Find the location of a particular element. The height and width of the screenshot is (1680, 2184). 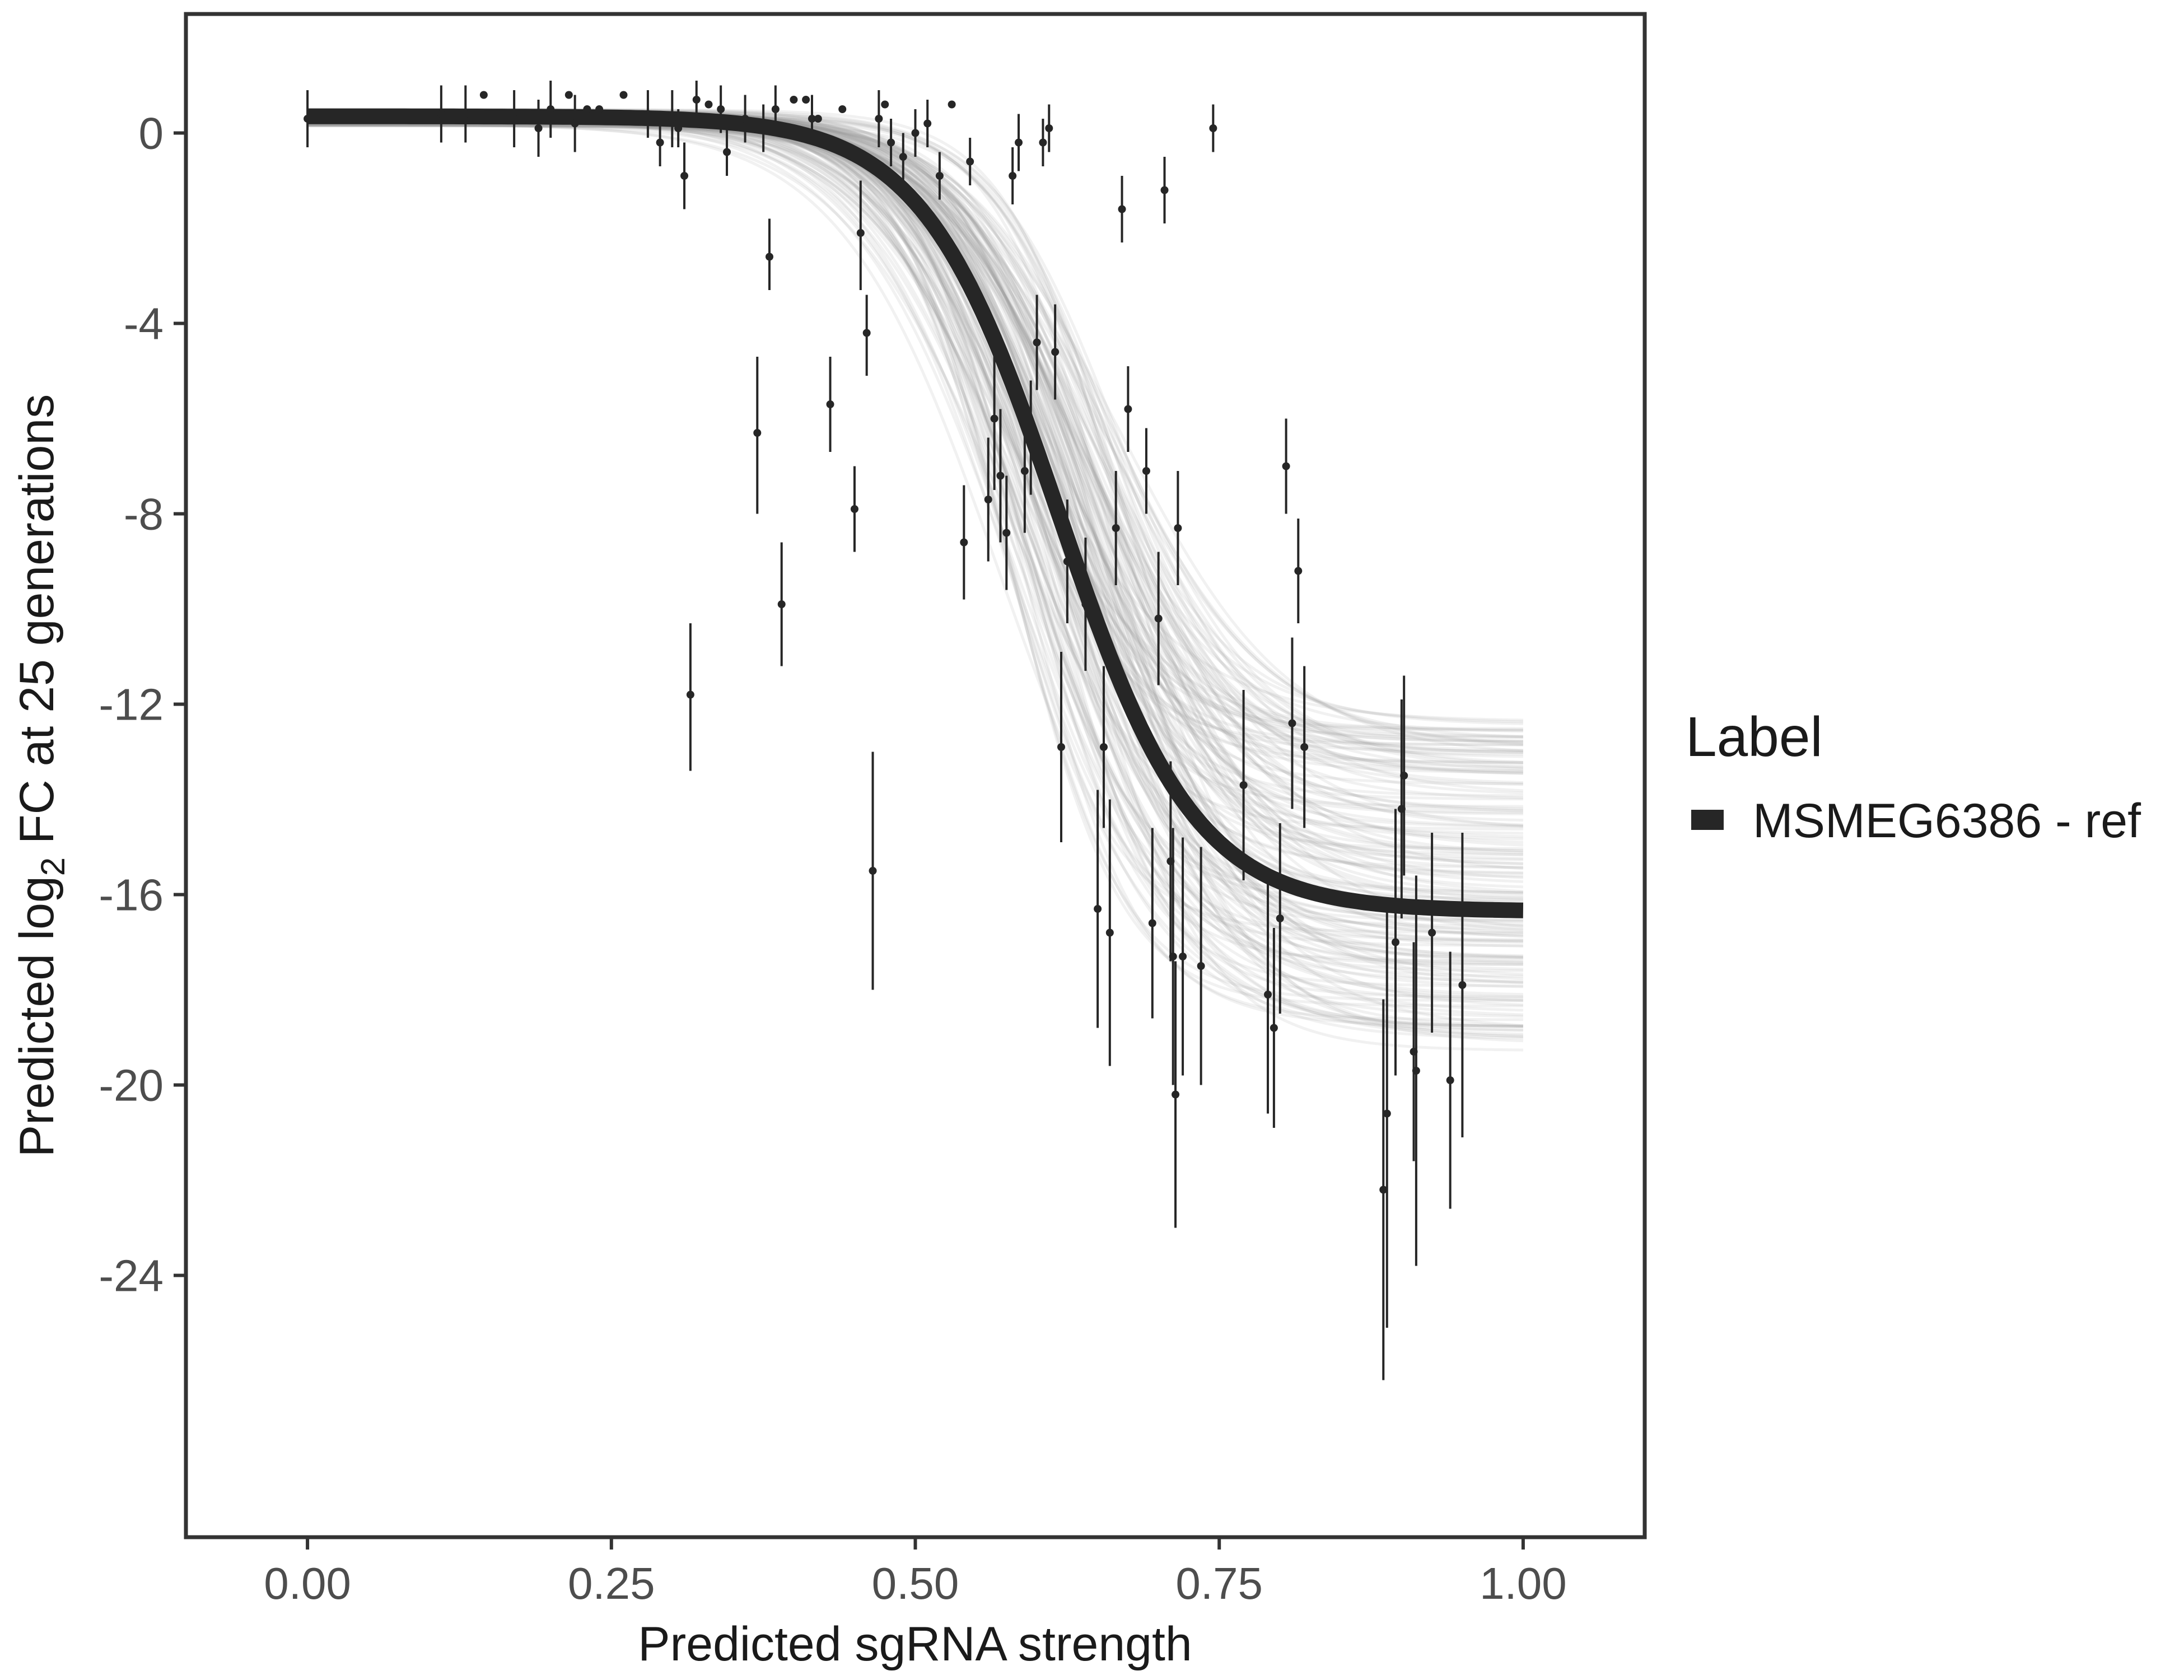

y-tick-label: -24 is located at coordinates (132, 1276).